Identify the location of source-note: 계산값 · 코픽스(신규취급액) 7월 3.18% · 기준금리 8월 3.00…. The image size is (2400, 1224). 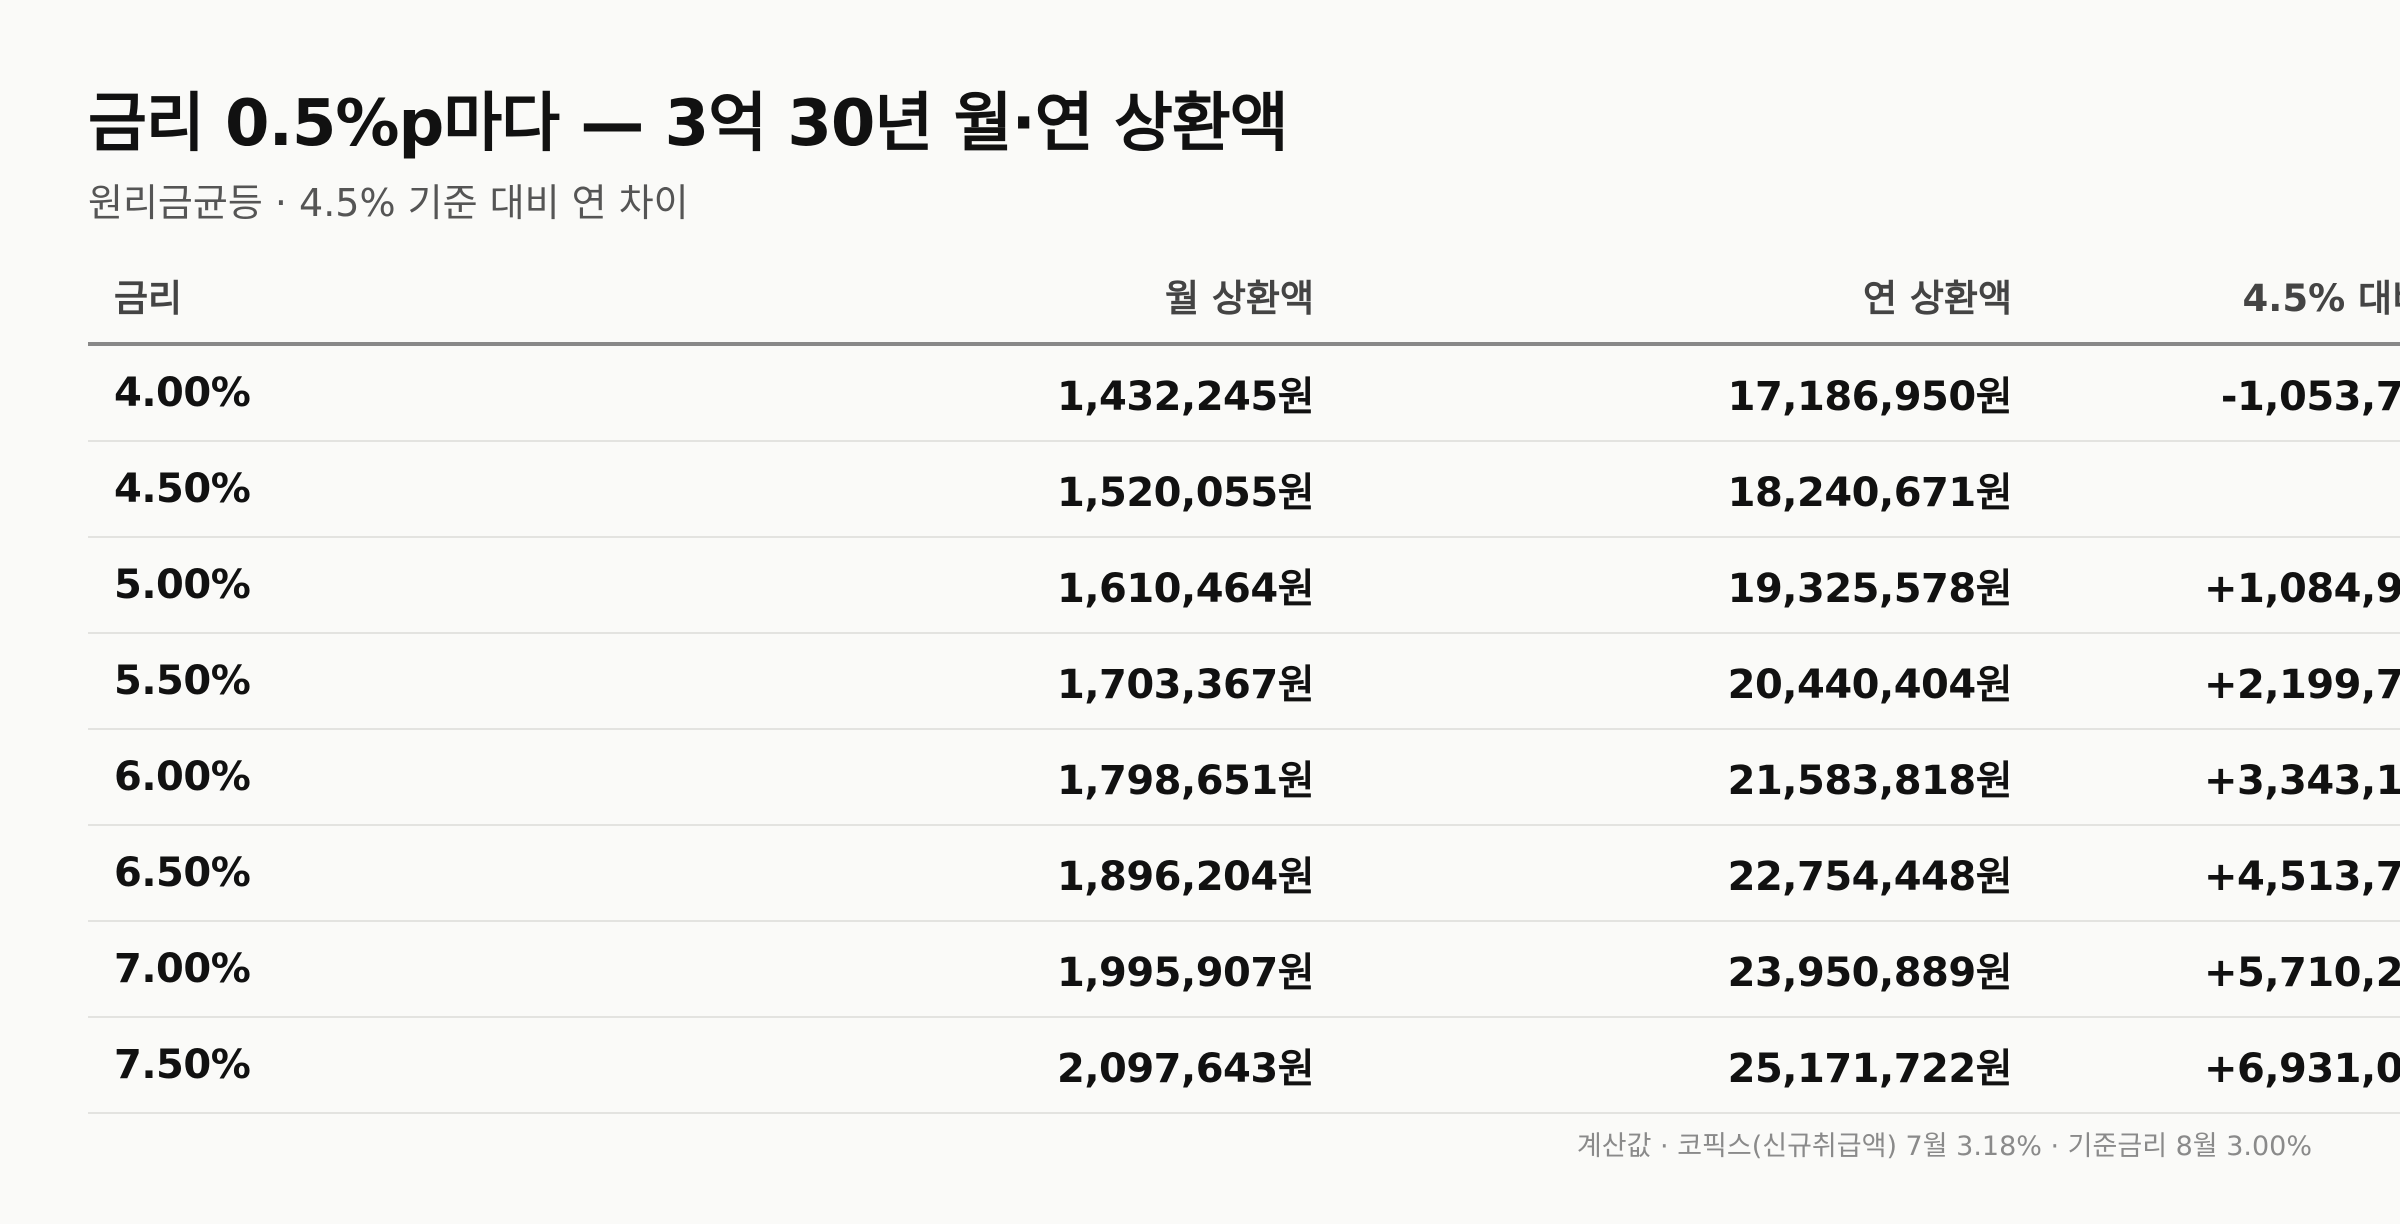
(1944, 1146).